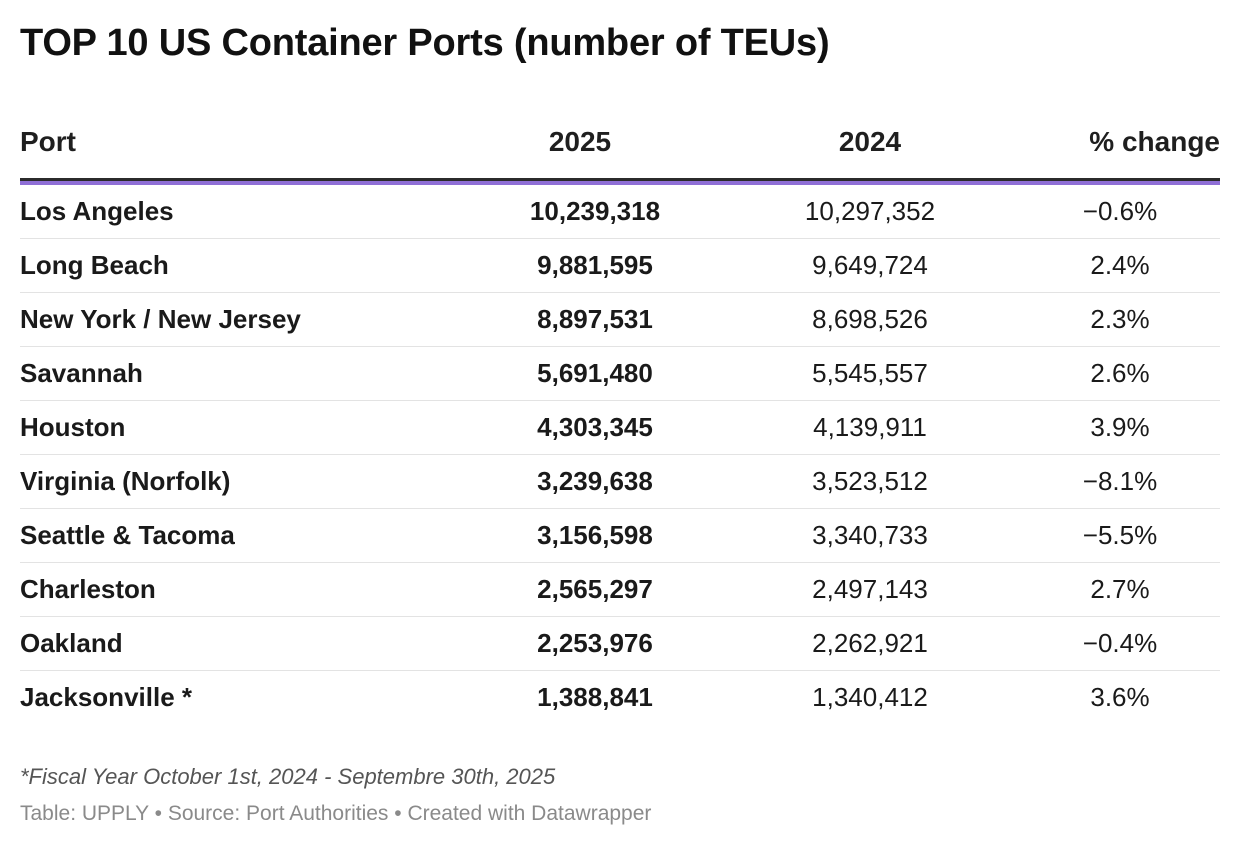  I want to click on cell-port: New York / New Jersey, so click(160, 319).